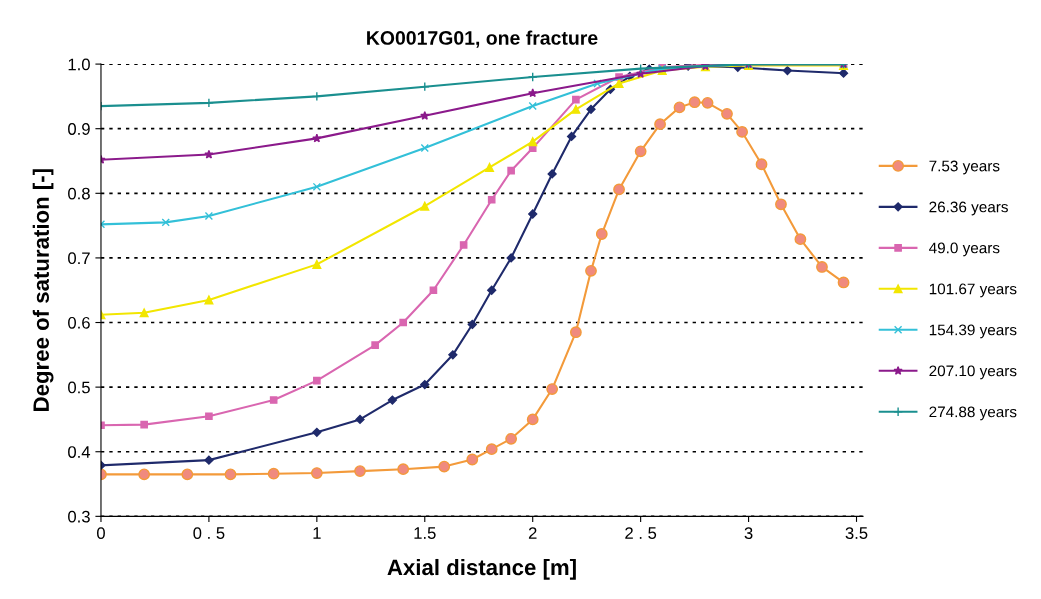 Image resolution: width=1041 pixels, height=599 pixels. What do you see at coordinates (973, 413) in the screenshot?
I see `legend-label: 274.88 years` at bounding box center [973, 413].